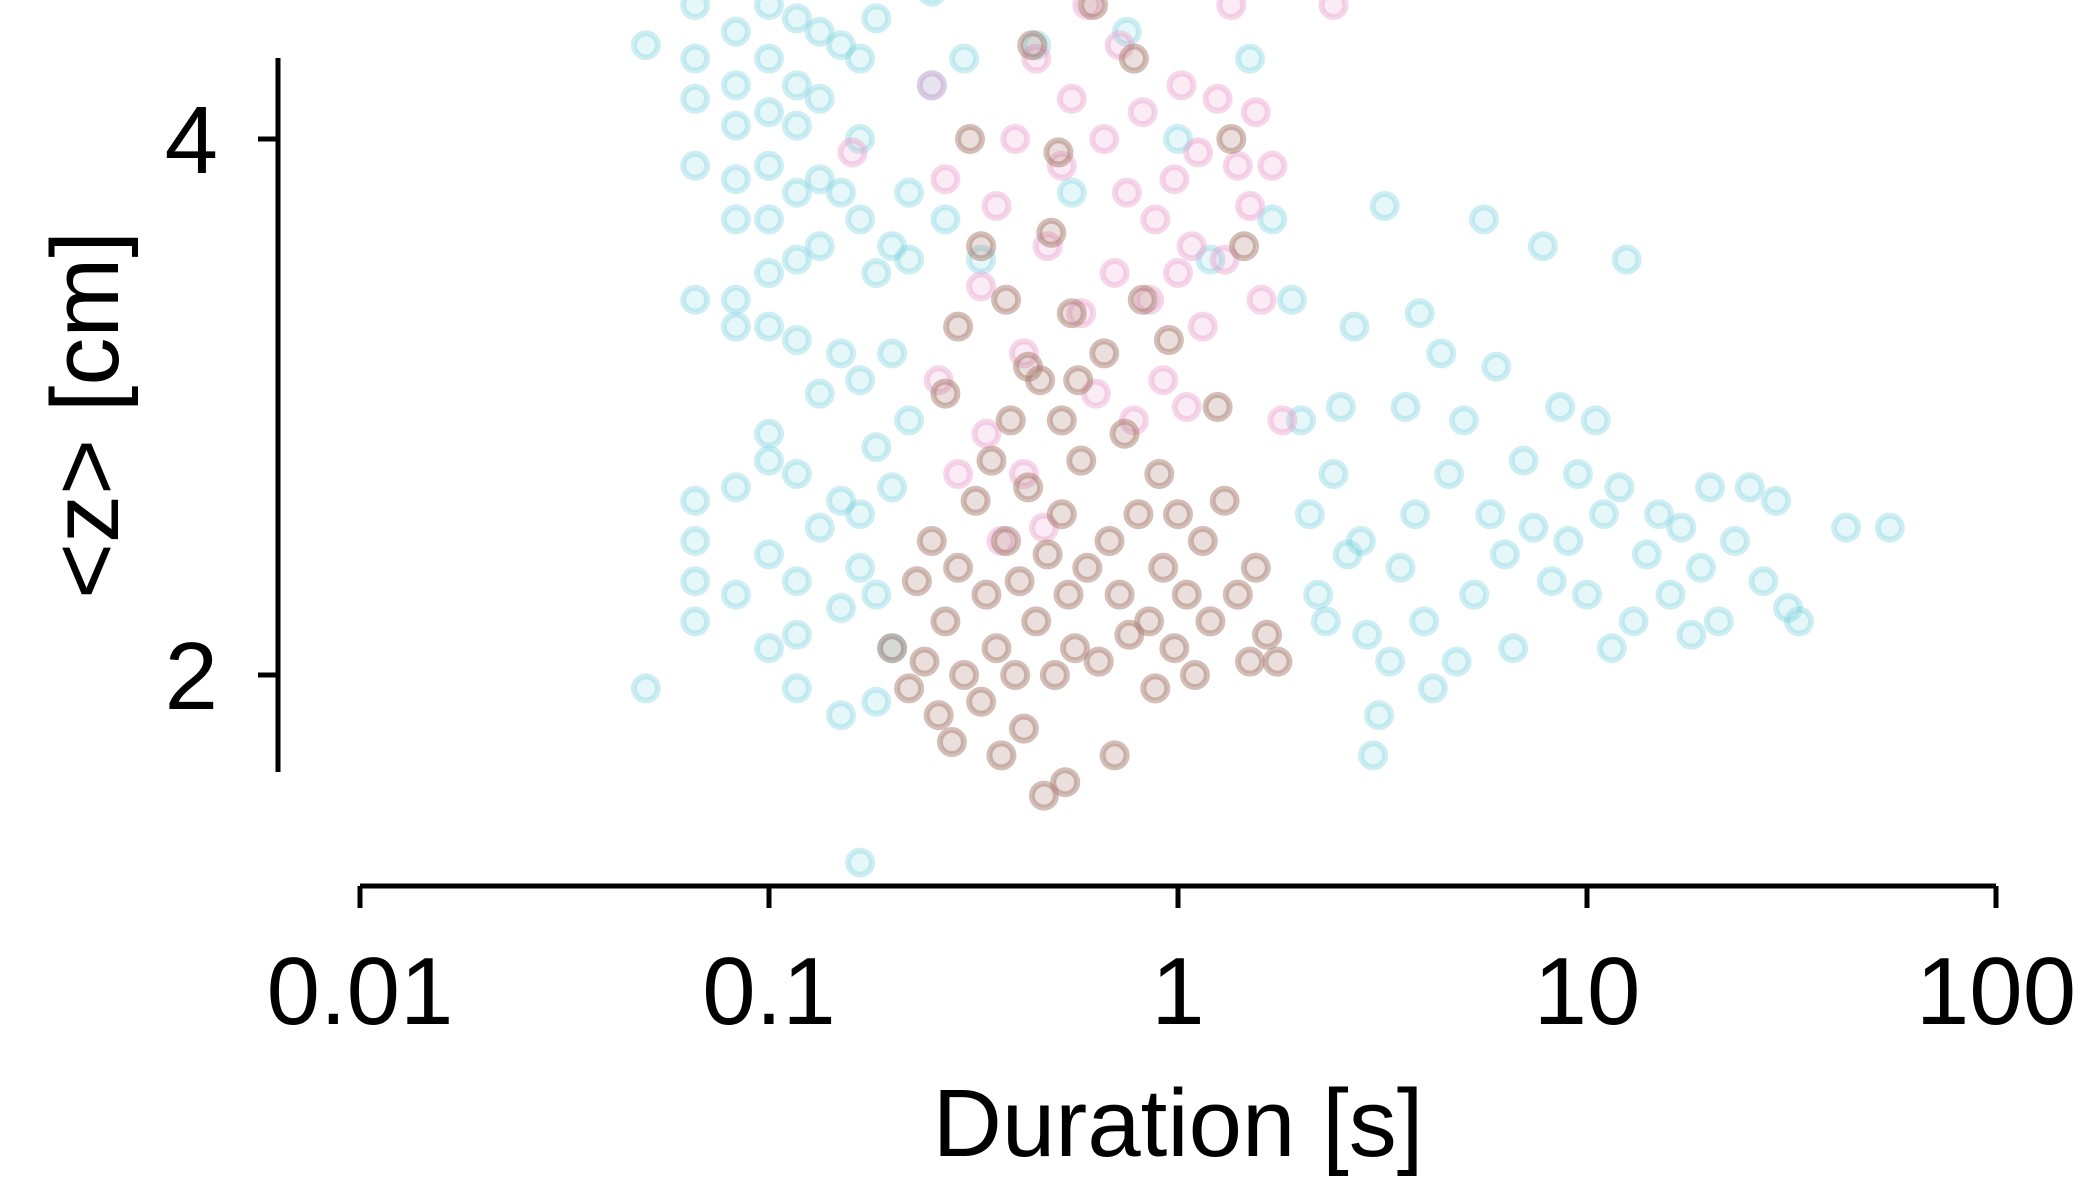 The width and height of the screenshot is (2100, 1200). What do you see at coordinates (1177, 991) in the screenshot?
I see `x-tick-label: 1` at bounding box center [1177, 991].